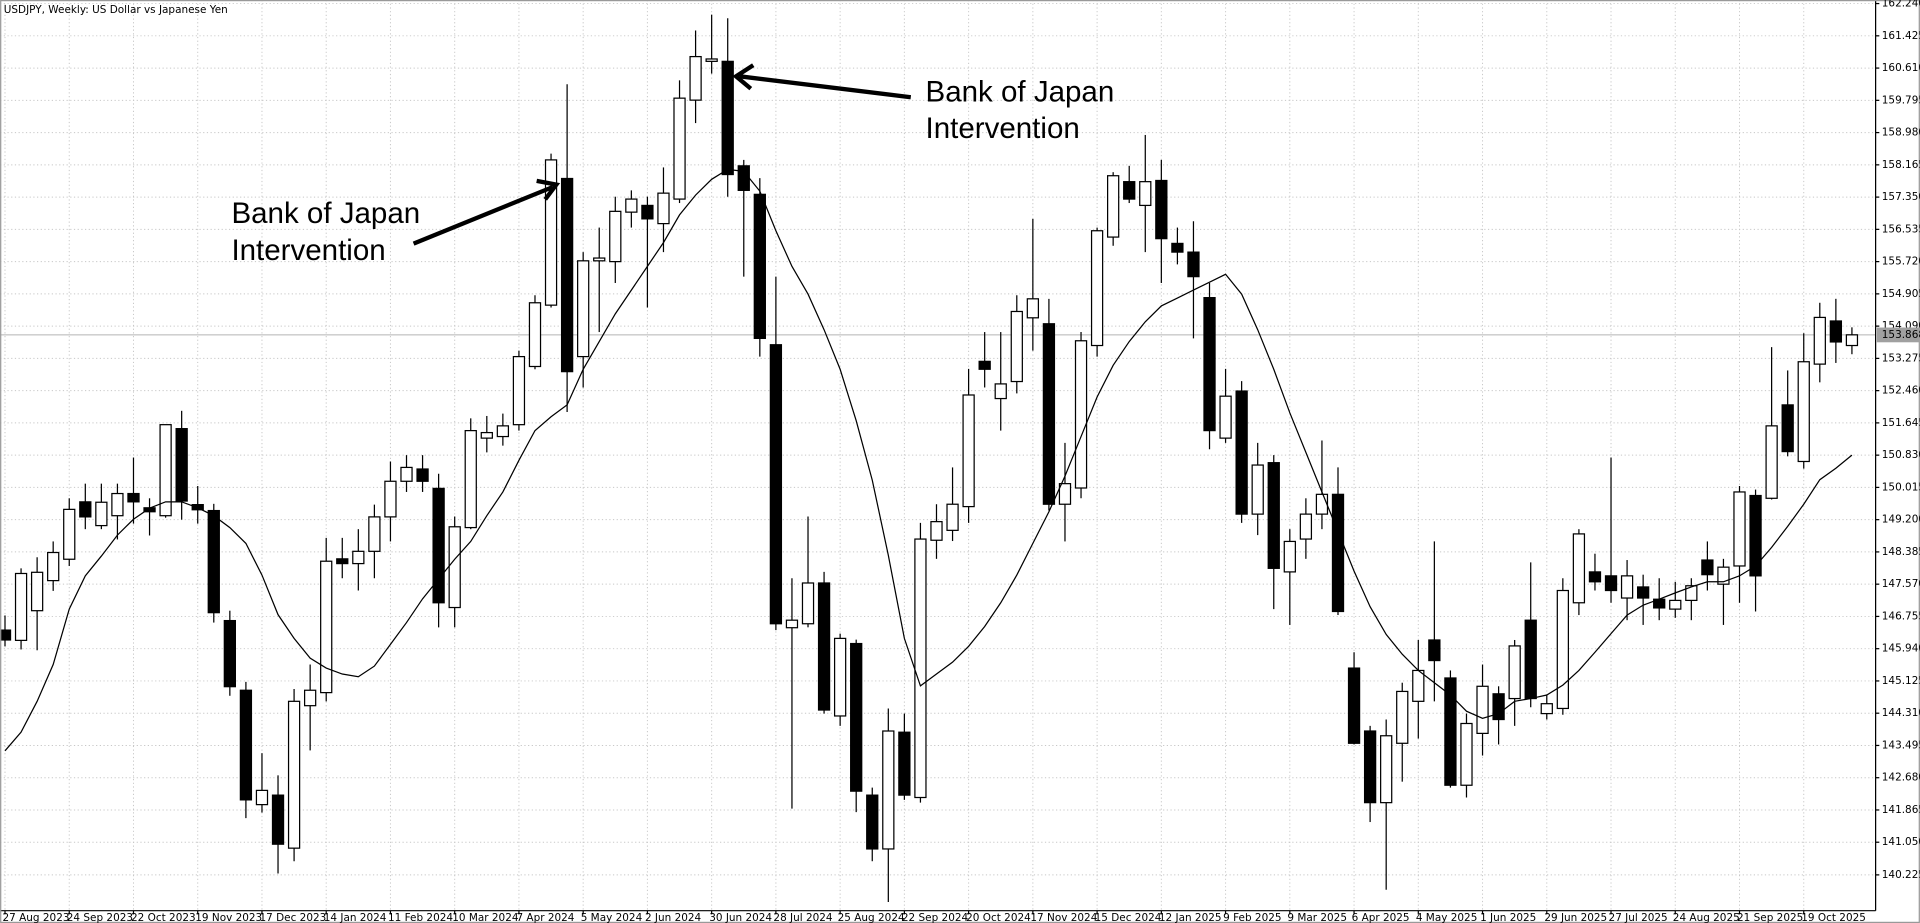 Image resolution: width=1920 pixels, height=923 pixels. What do you see at coordinates (1901, 5) in the screenshot?
I see `y-tick-label: 162.240` at bounding box center [1901, 5].